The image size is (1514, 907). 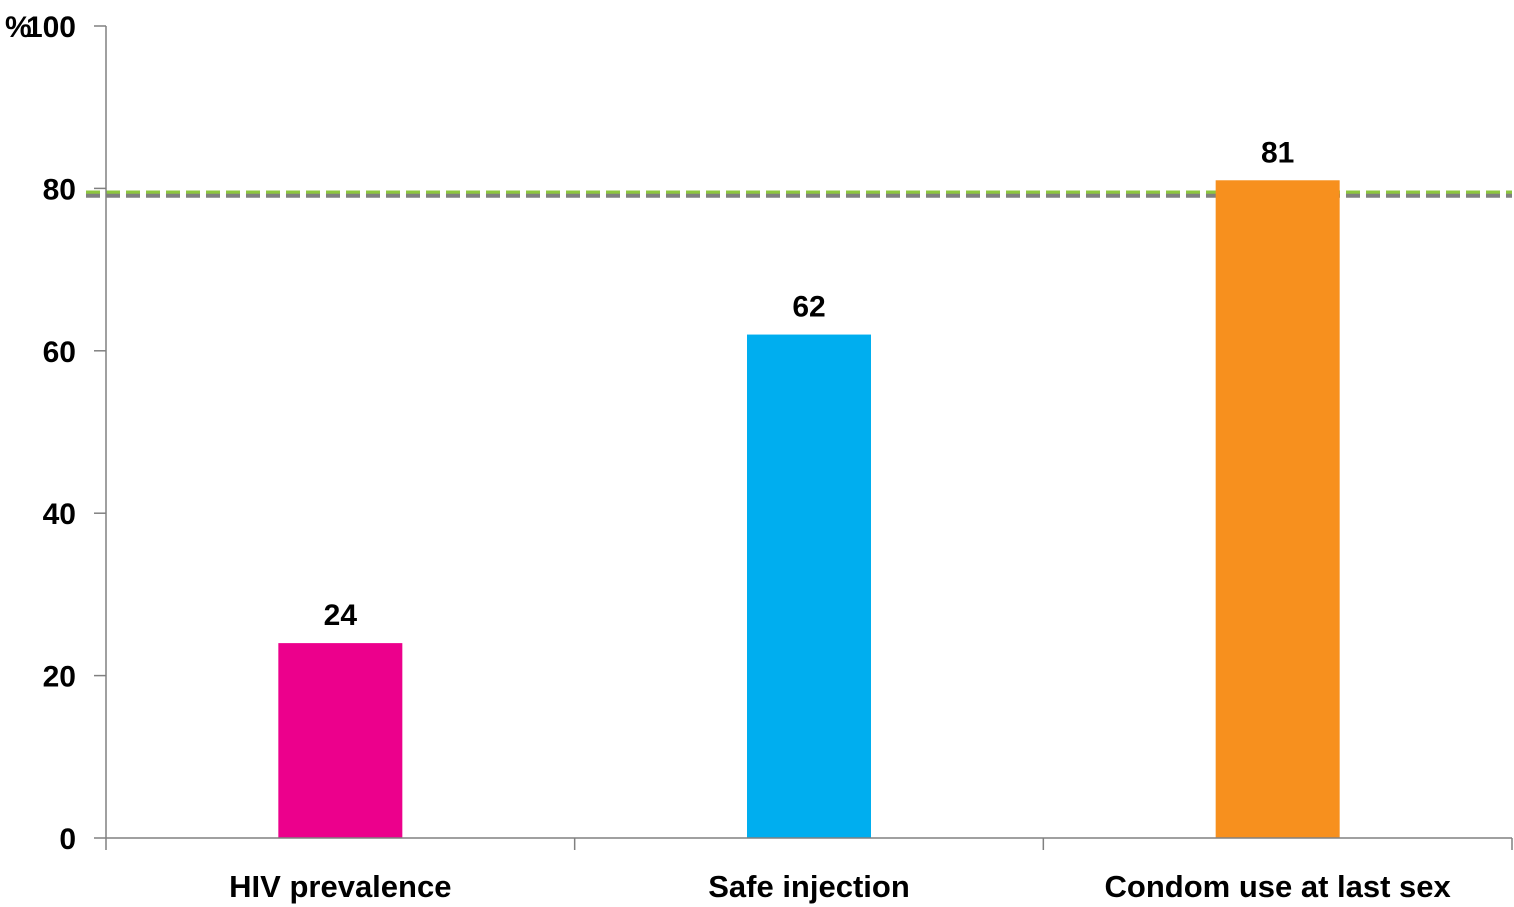 What do you see at coordinates (18, 27) in the screenshot?
I see `y-axis-unit-label: %` at bounding box center [18, 27].